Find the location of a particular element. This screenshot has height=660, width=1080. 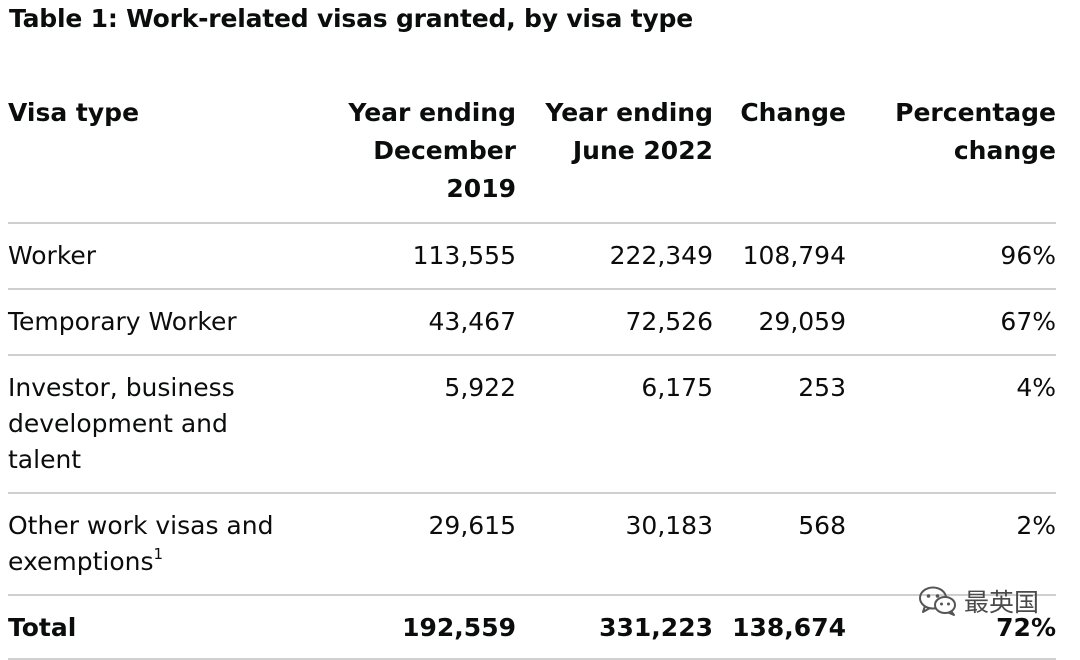

watermark: 最英国 is located at coordinates (978, 601).